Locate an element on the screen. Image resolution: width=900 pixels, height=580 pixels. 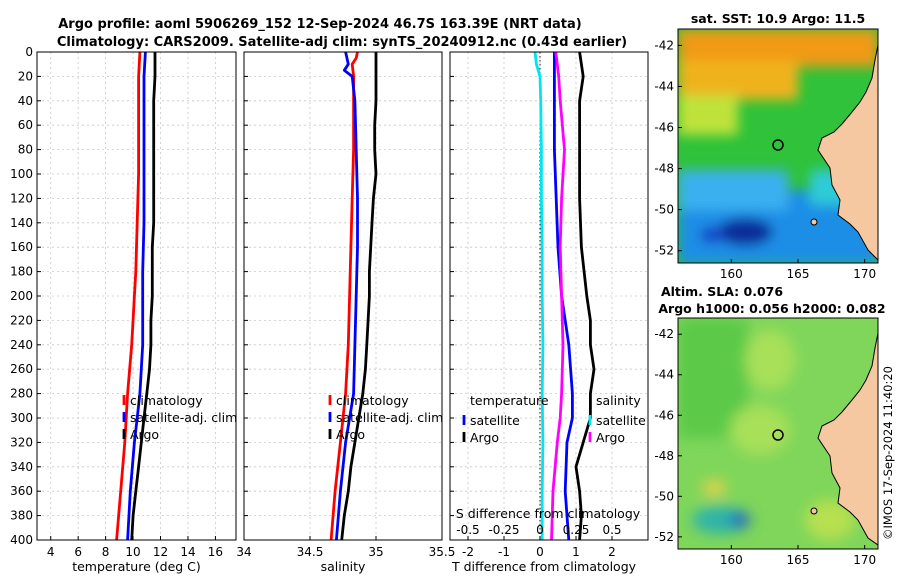
x-tick-label: 12 is located at coordinates (160, 552).